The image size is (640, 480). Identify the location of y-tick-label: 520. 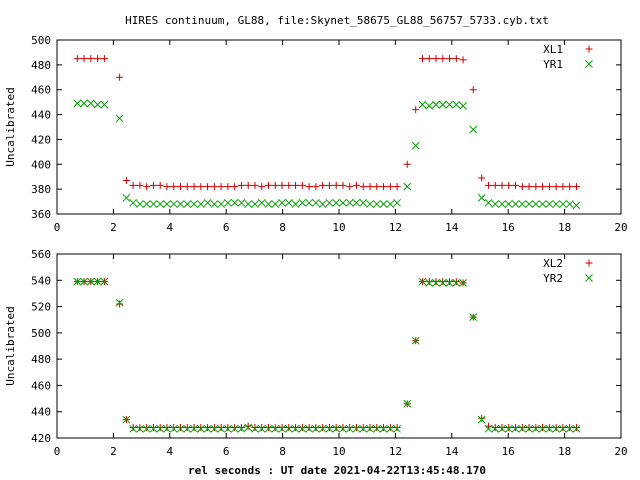
(41, 307).